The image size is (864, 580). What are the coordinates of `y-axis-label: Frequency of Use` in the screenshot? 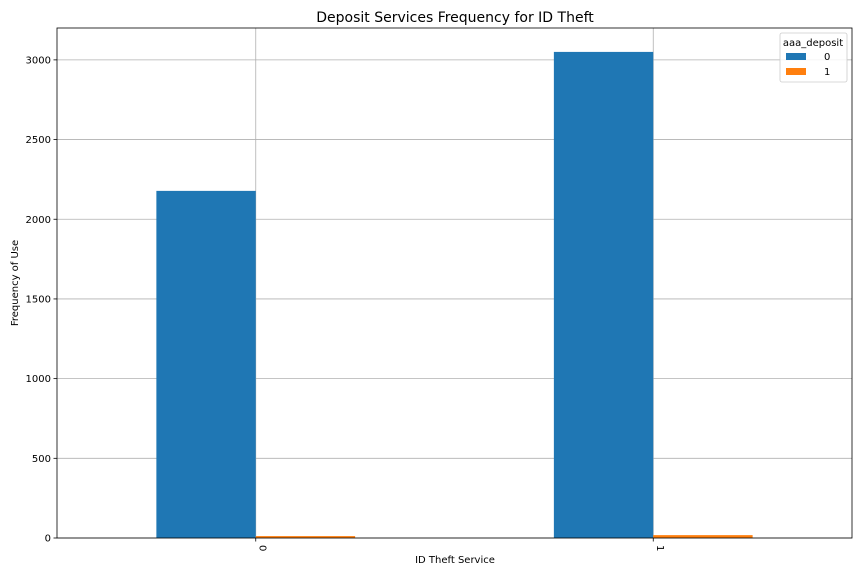 It's located at (15, 283).